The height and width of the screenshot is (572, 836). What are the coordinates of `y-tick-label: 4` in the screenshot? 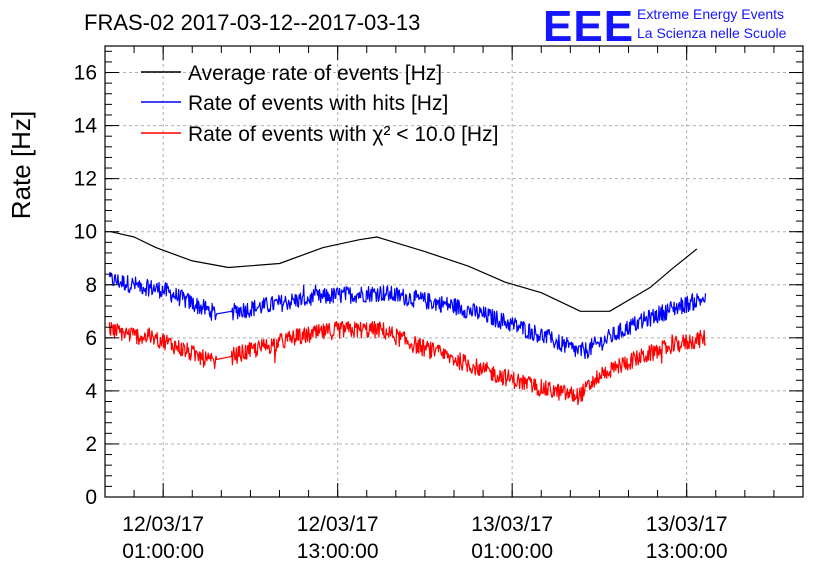 It's located at (91, 391).